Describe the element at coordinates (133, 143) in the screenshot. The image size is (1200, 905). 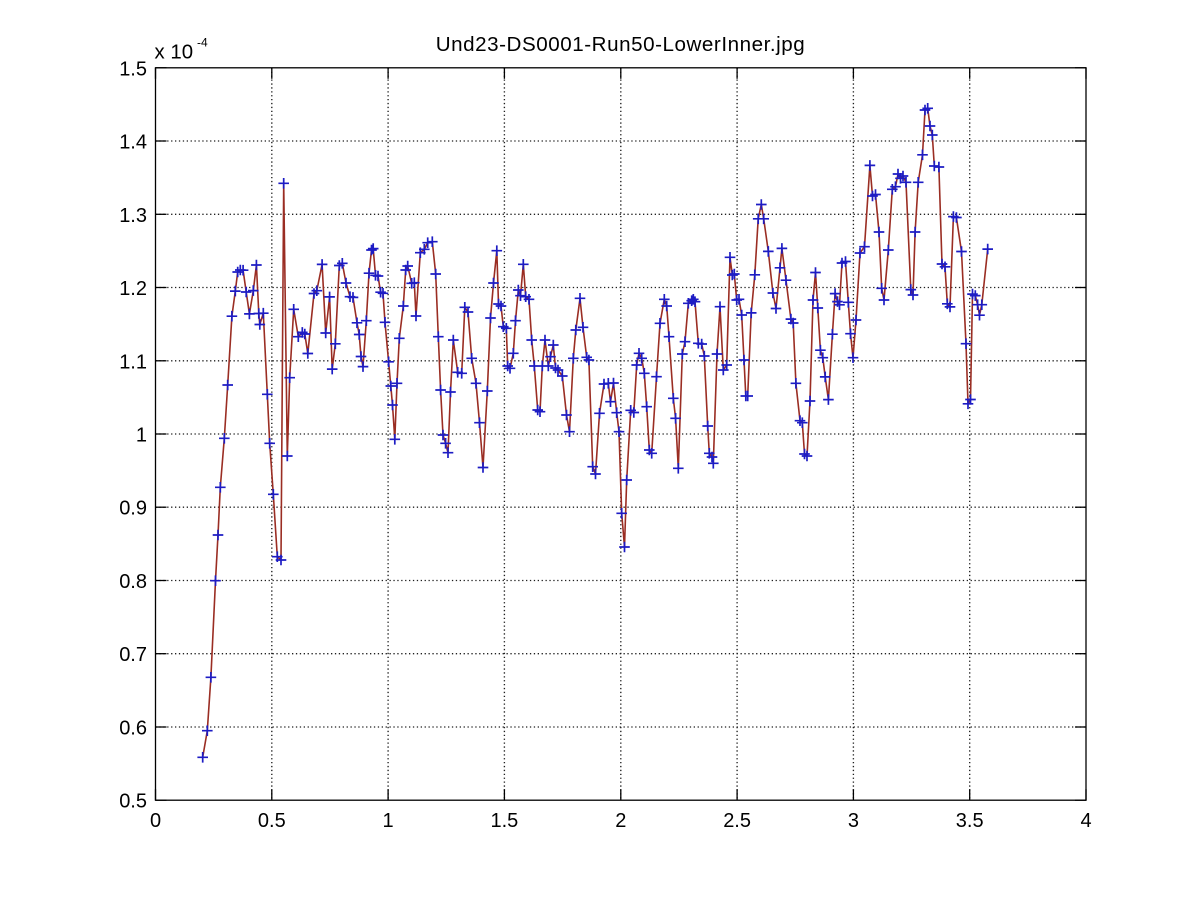
I see `svg-text: 1.4` at that location.